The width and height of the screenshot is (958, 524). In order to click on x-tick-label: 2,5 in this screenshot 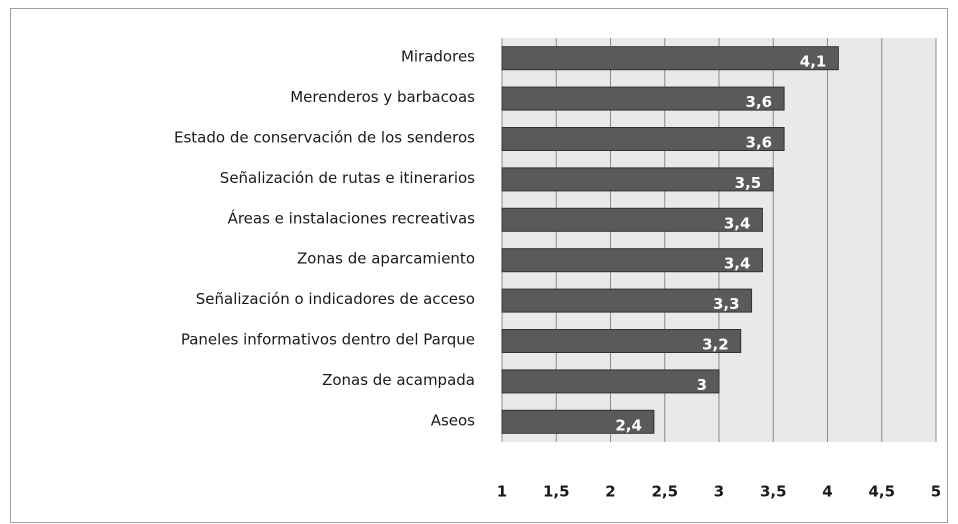, I will do `click(664, 492)`.